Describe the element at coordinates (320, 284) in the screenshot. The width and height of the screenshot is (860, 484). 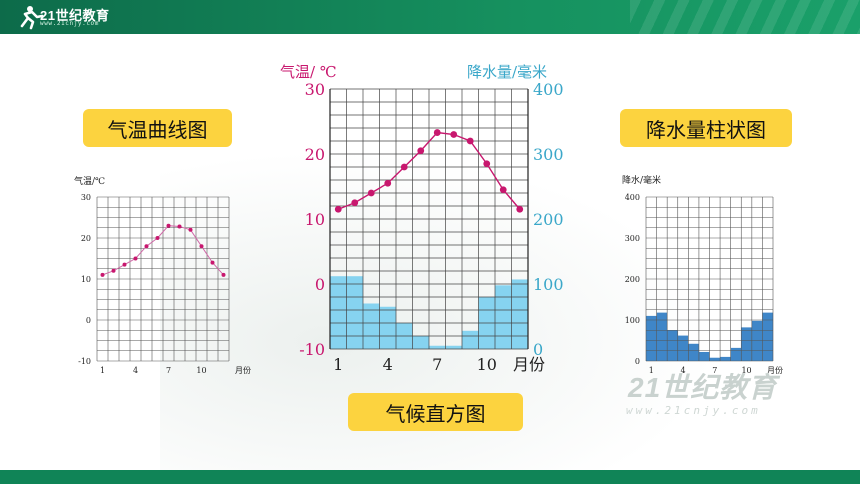
I see `temp-tick-label: 0` at that location.